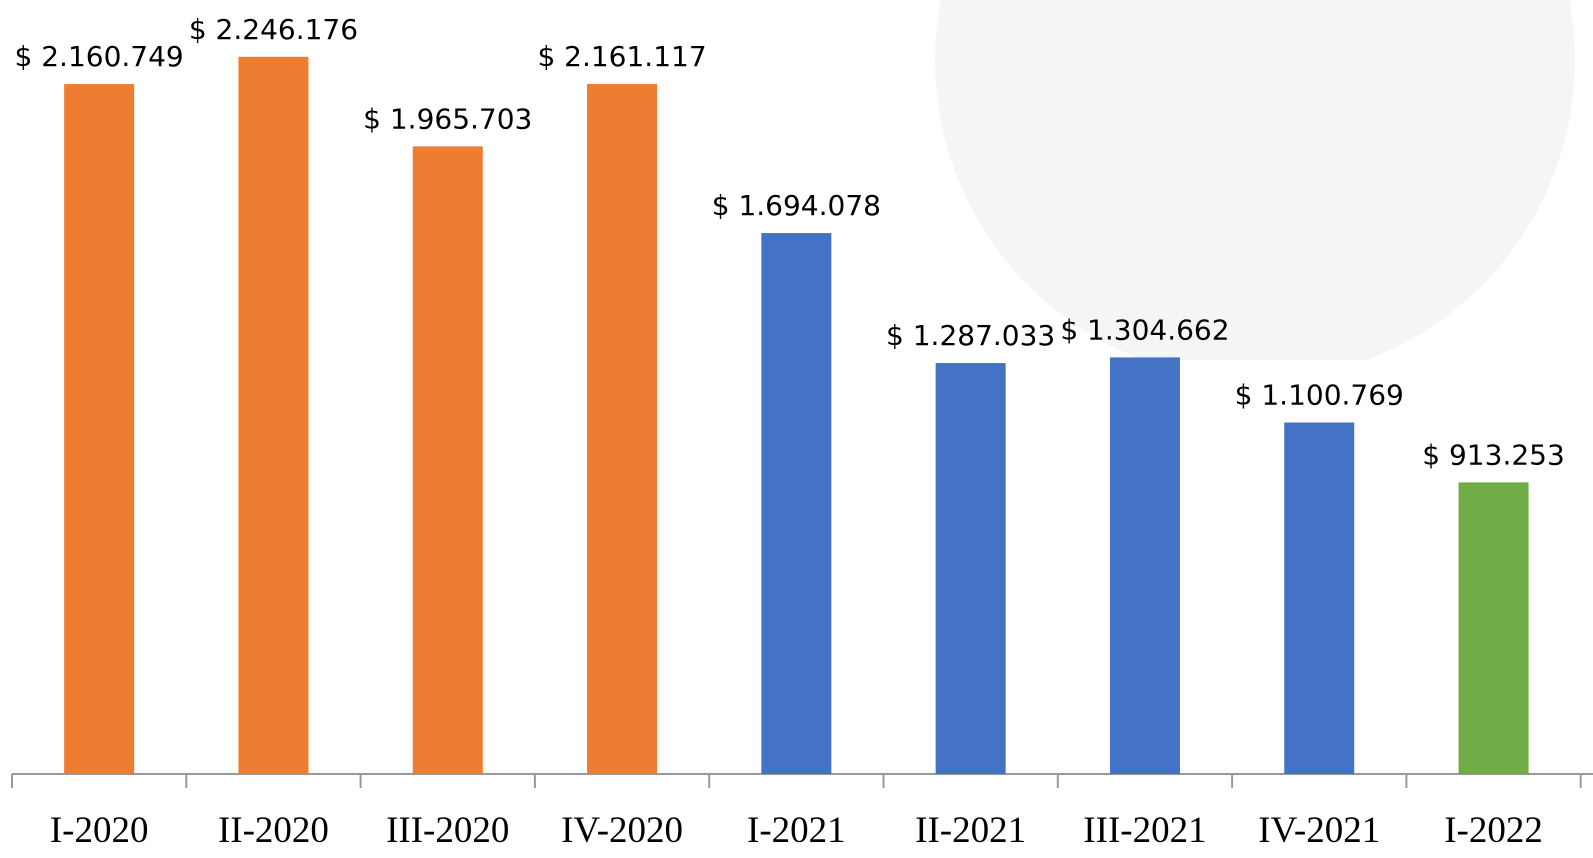 This screenshot has width=1593, height=858. What do you see at coordinates (1319, 395) in the screenshot?
I see `value-label: $ 1.100.769` at bounding box center [1319, 395].